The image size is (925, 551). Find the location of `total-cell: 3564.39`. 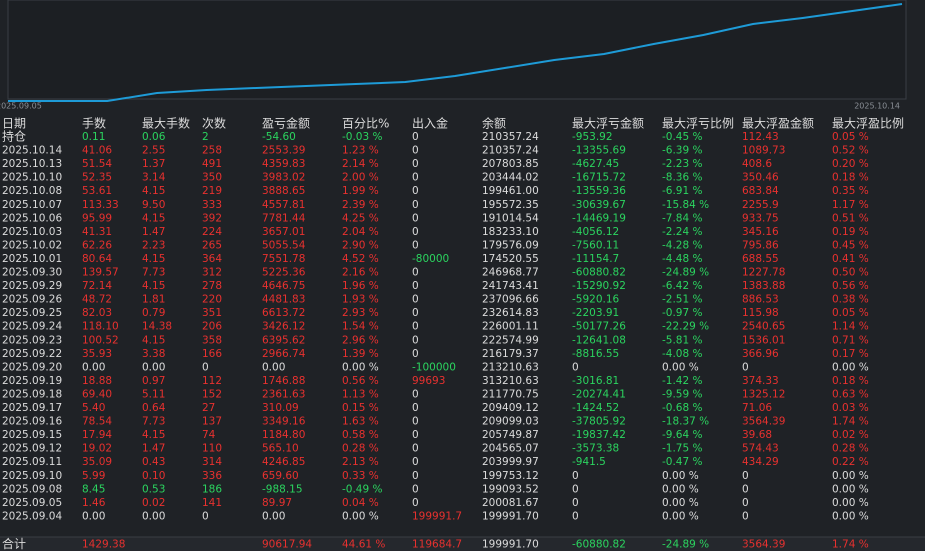

total-cell: 3564.39 is located at coordinates (763, 545).